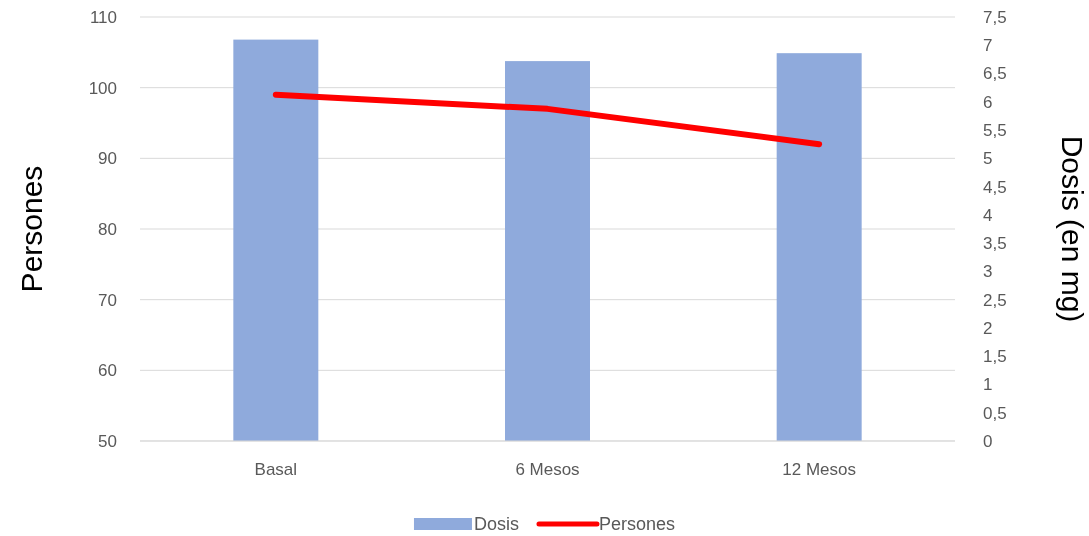 Image resolution: width=1089 pixels, height=536 pixels. What do you see at coordinates (995, 187) in the screenshot?
I see `y2-tick-label: 4,5` at bounding box center [995, 187].